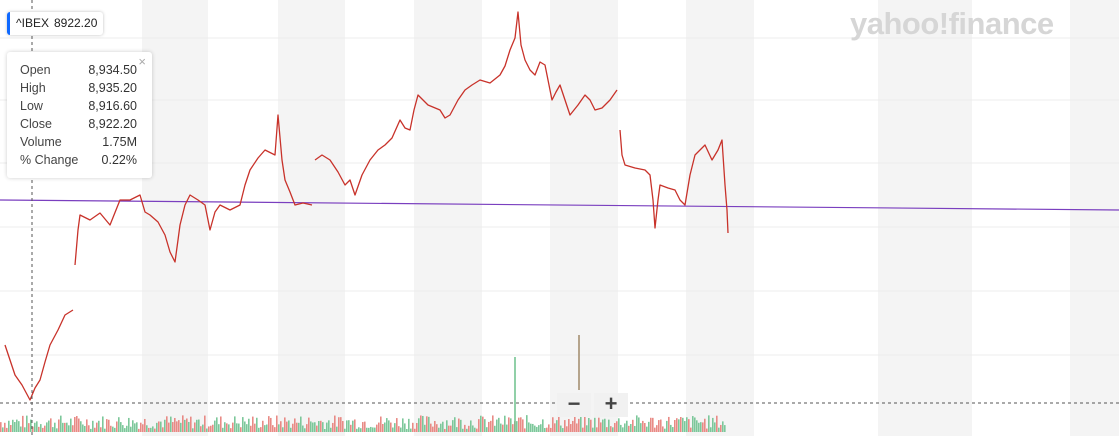 This screenshot has height=436, width=1119. What do you see at coordinates (142, 61) in the screenshot?
I see `close-icon: ×` at bounding box center [142, 61].